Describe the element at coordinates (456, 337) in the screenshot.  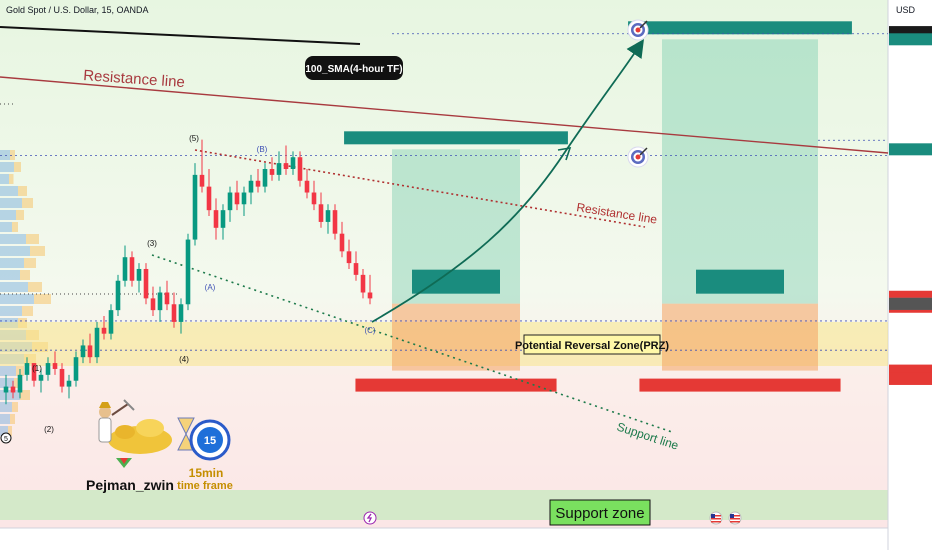
I see `position-loss-zone` at that location.